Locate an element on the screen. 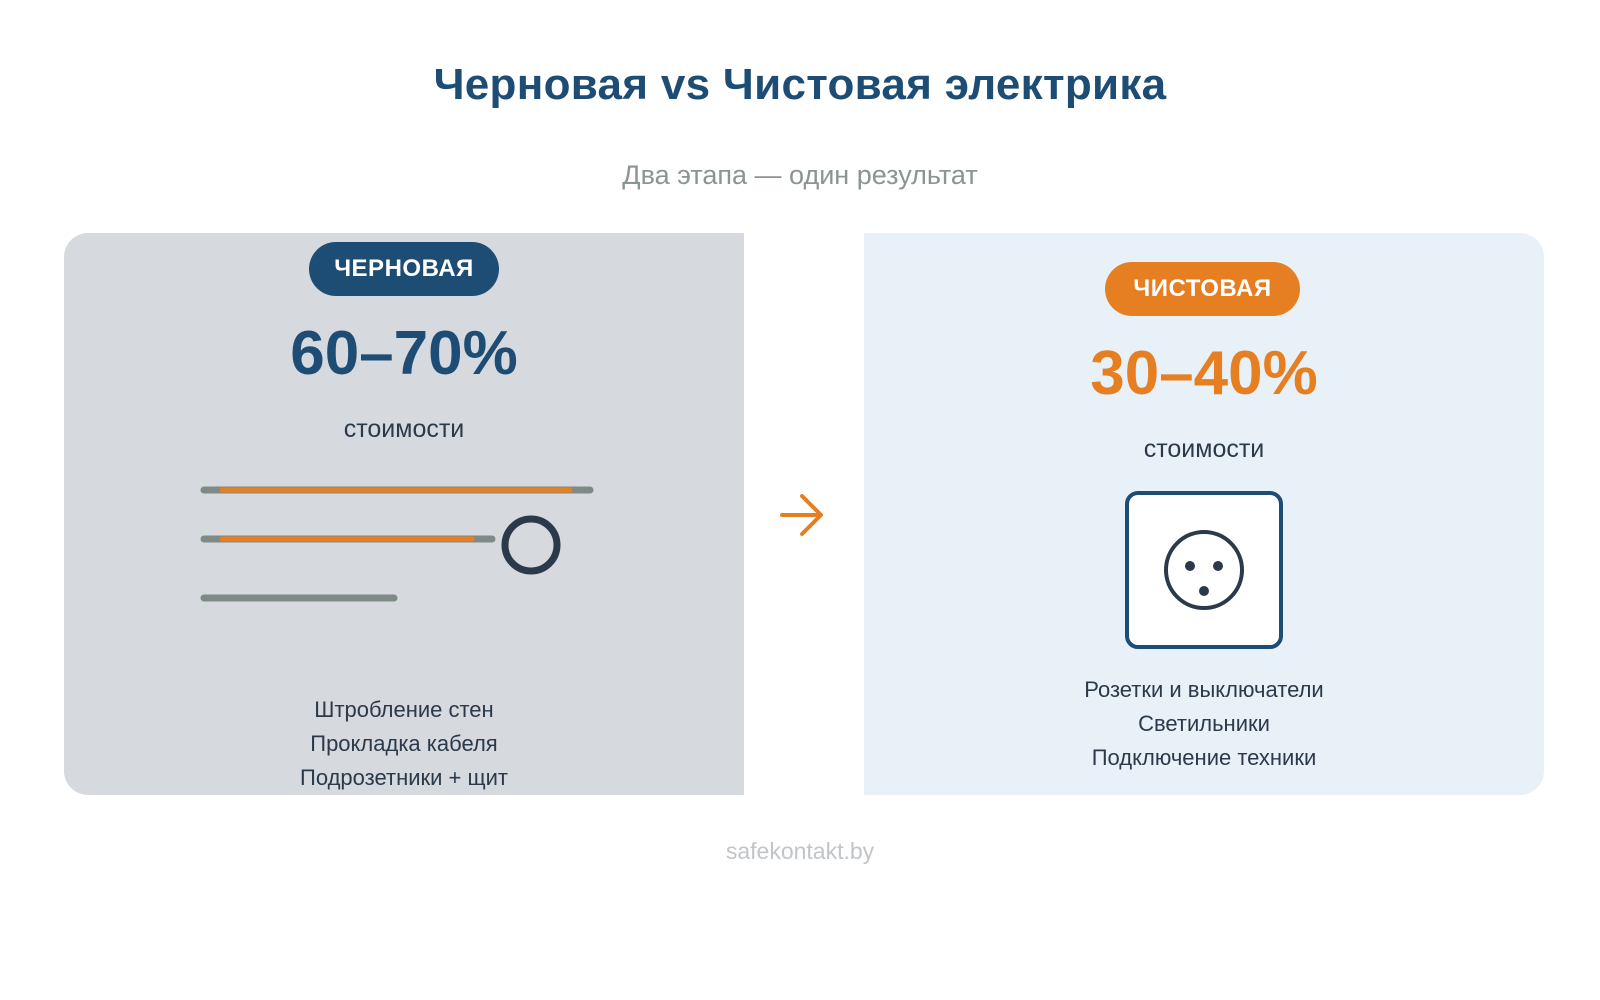 The width and height of the screenshot is (1600, 1000). rough-stage-percent: 60–70% is located at coordinates (404, 353).